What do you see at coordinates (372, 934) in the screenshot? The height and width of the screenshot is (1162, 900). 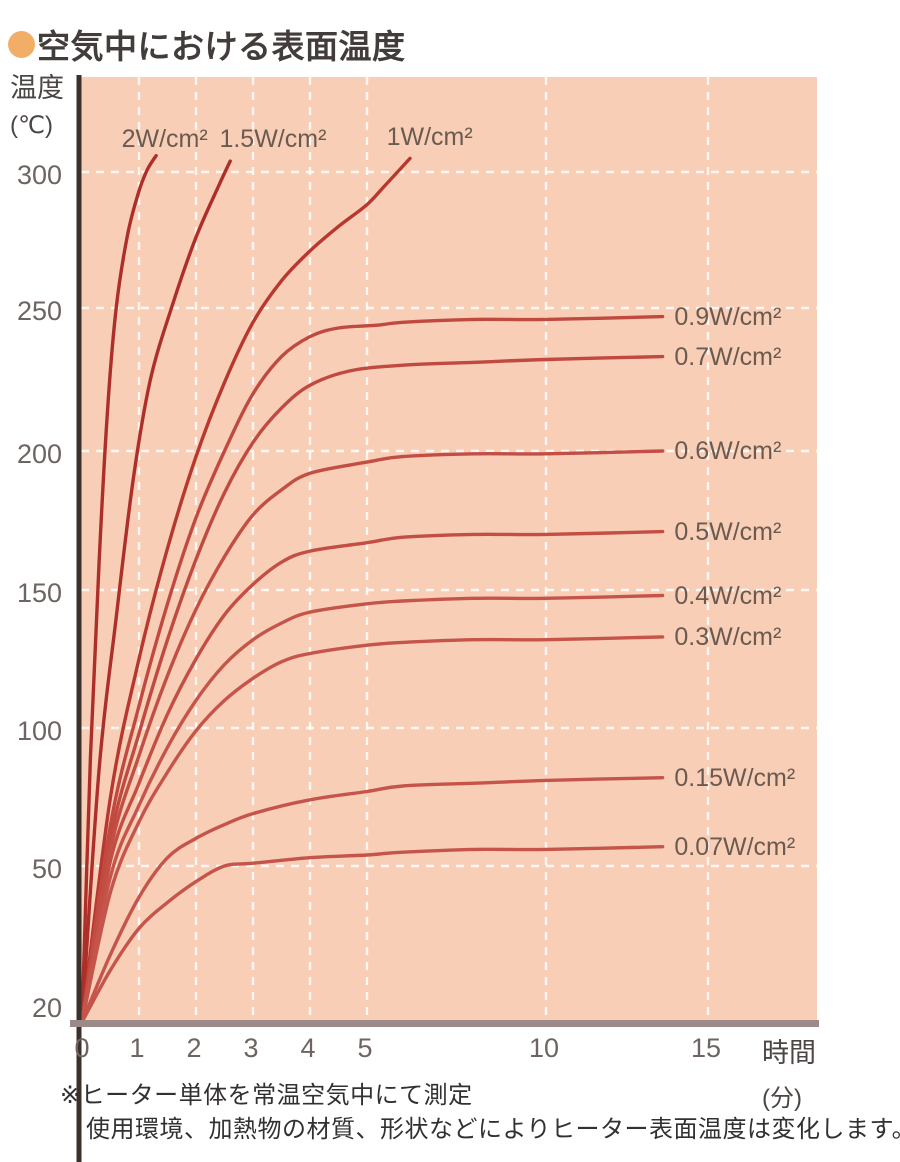 I see `curve-0.07w-cm2` at bounding box center [372, 934].